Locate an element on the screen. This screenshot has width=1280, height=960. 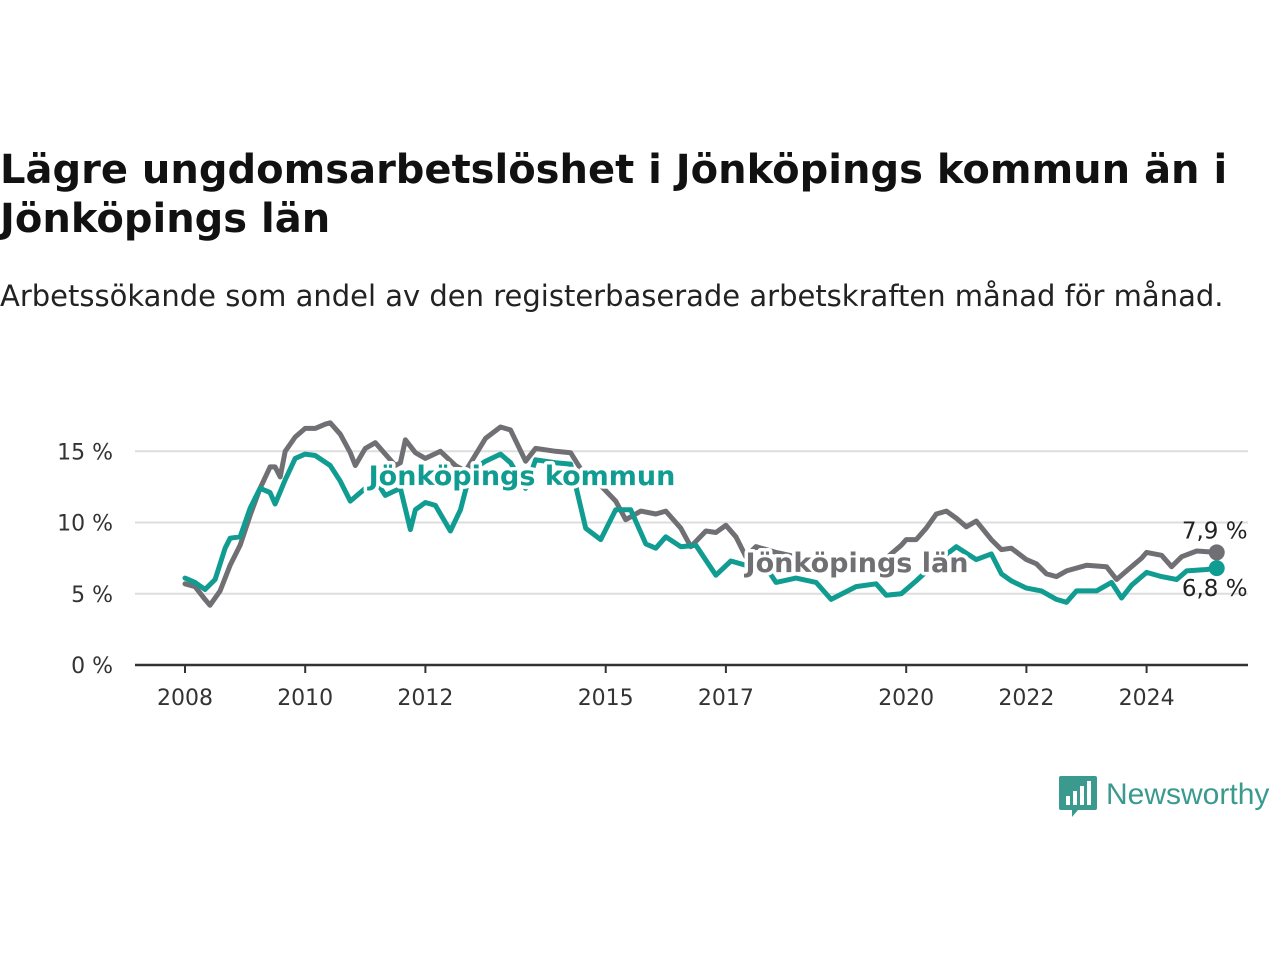
x-tick-label: 2010 is located at coordinates (305, 698).